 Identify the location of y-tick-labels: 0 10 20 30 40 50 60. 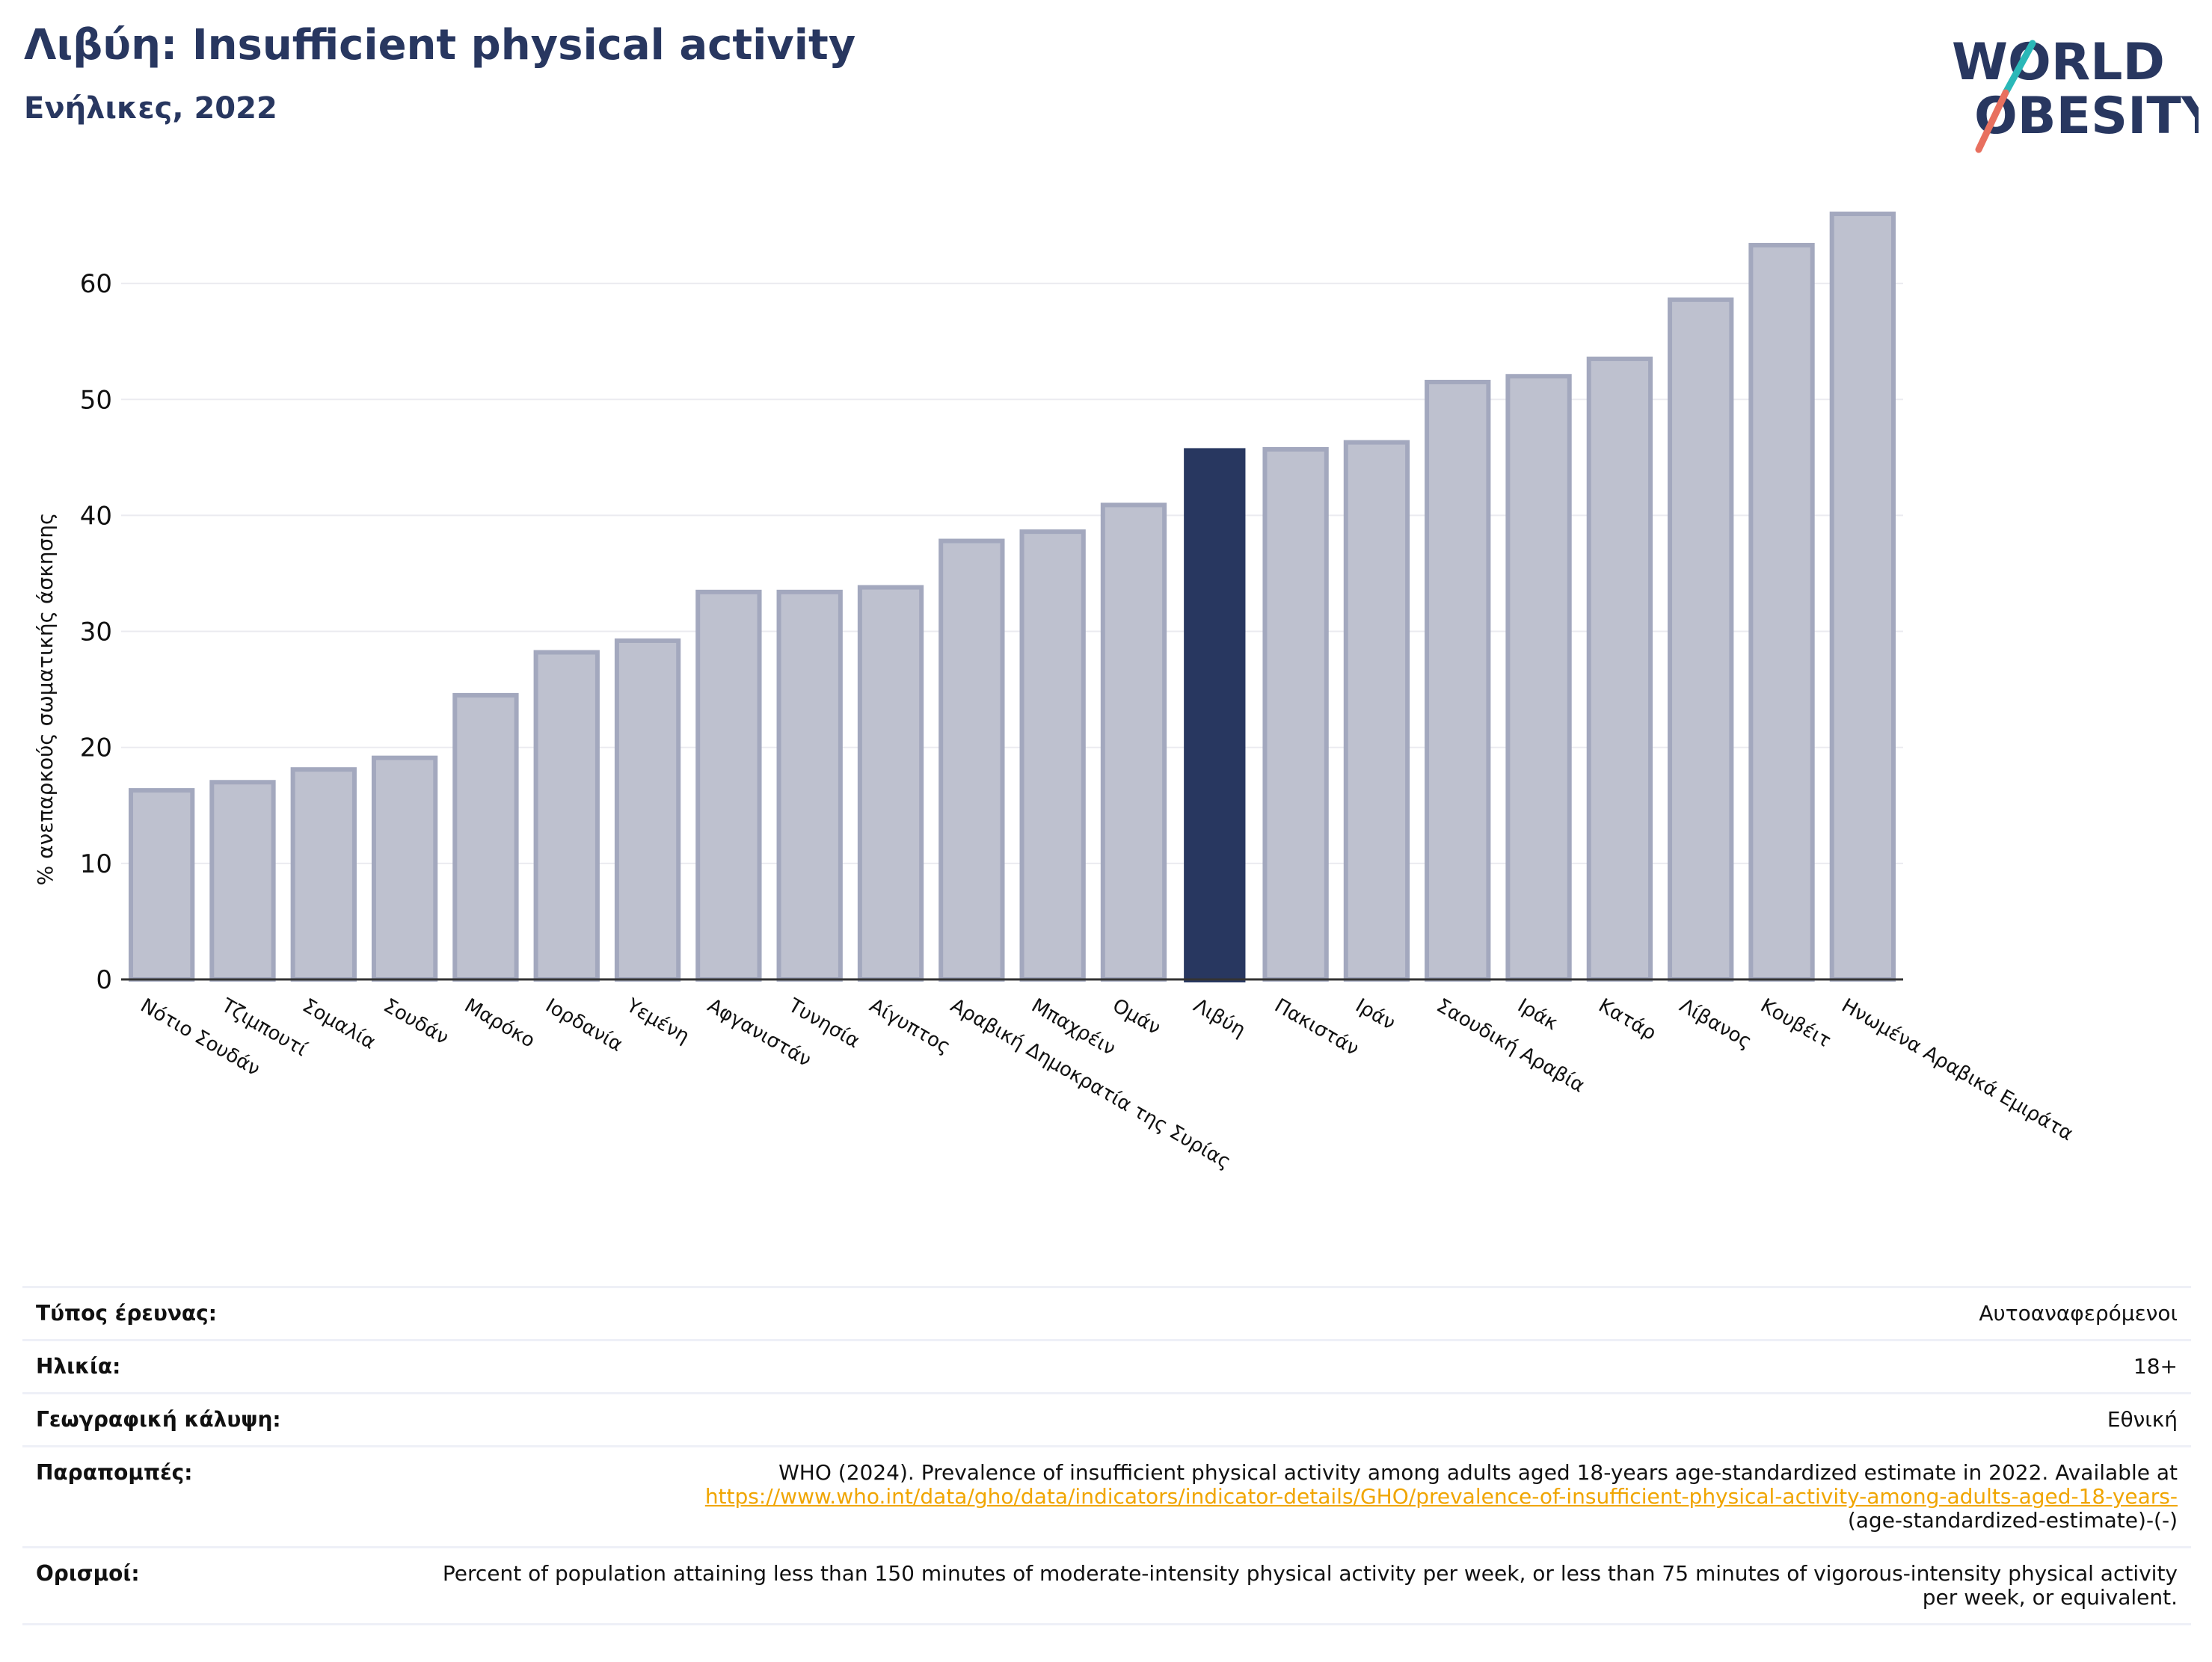
(96, 632).